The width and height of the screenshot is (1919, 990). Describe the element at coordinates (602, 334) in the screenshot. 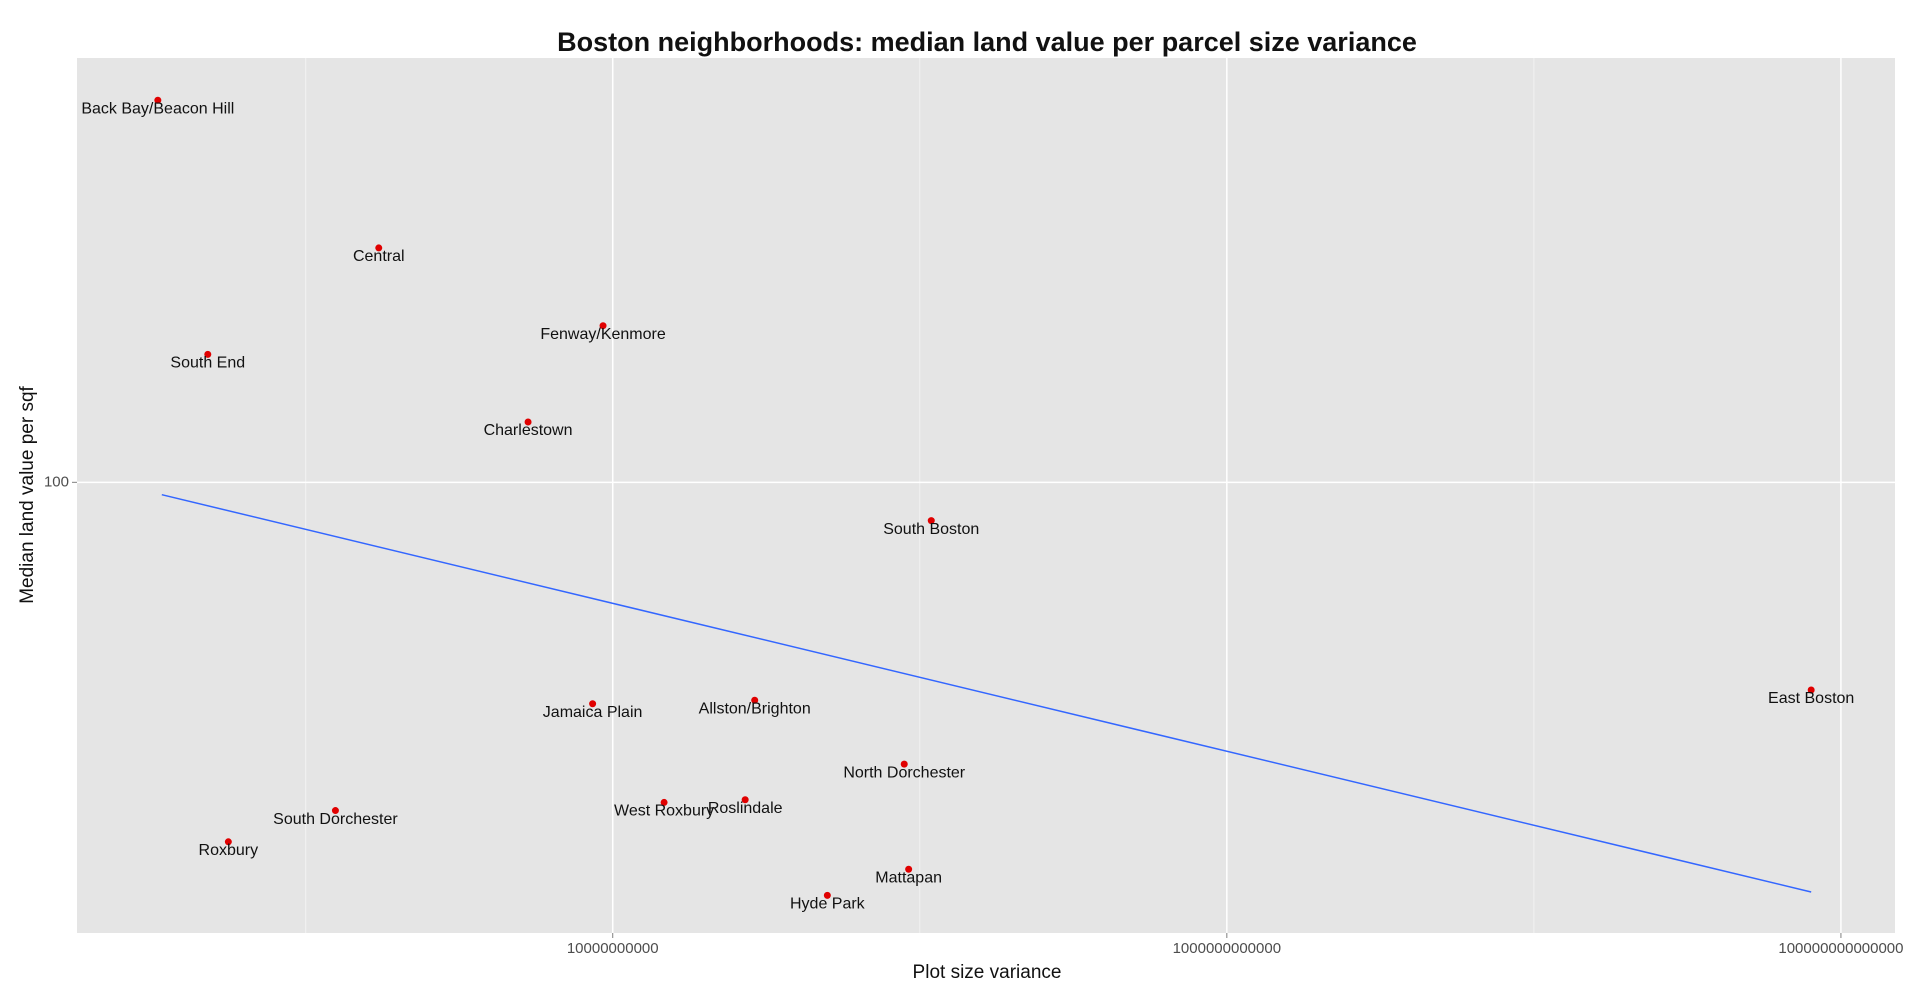

I see `point-label: Fenway/Kenmore` at that location.